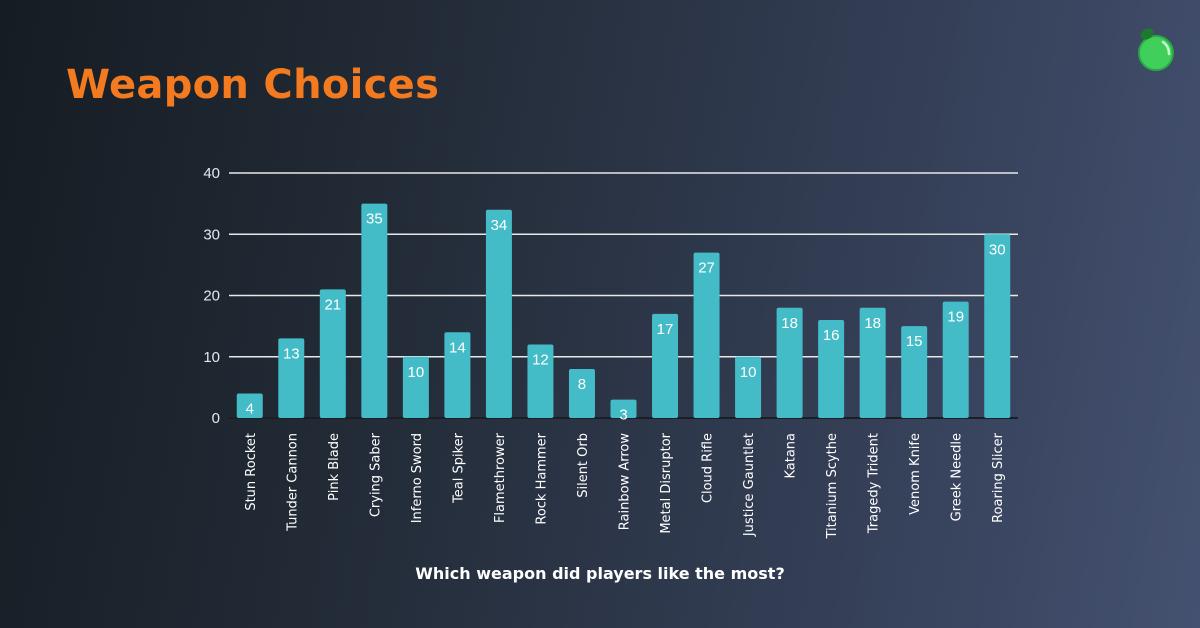 This screenshot has height=628, width=1200. Describe the element at coordinates (625, 482) in the screenshot. I see `x-tick-label: Rainbow Arrow` at that location.